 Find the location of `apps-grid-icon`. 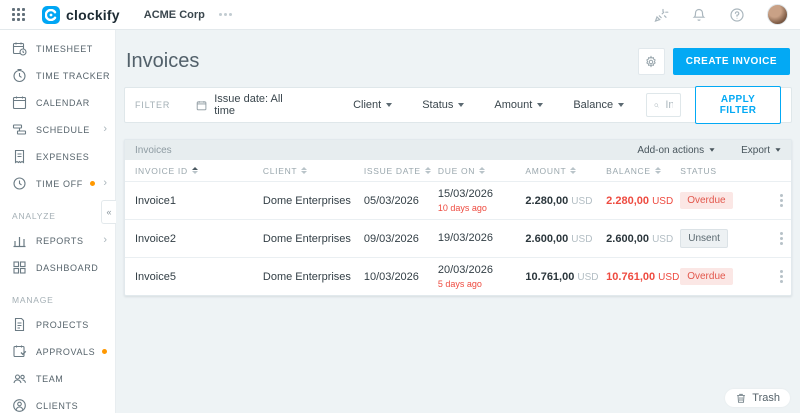

apps-grid-icon is located at coordinates (19, 14).